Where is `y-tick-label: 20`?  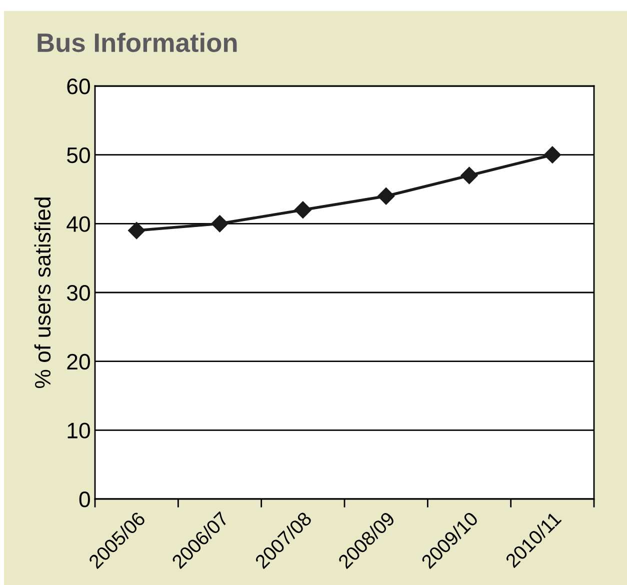 y-tick-label: 20 is located at coordinates (78, 362).